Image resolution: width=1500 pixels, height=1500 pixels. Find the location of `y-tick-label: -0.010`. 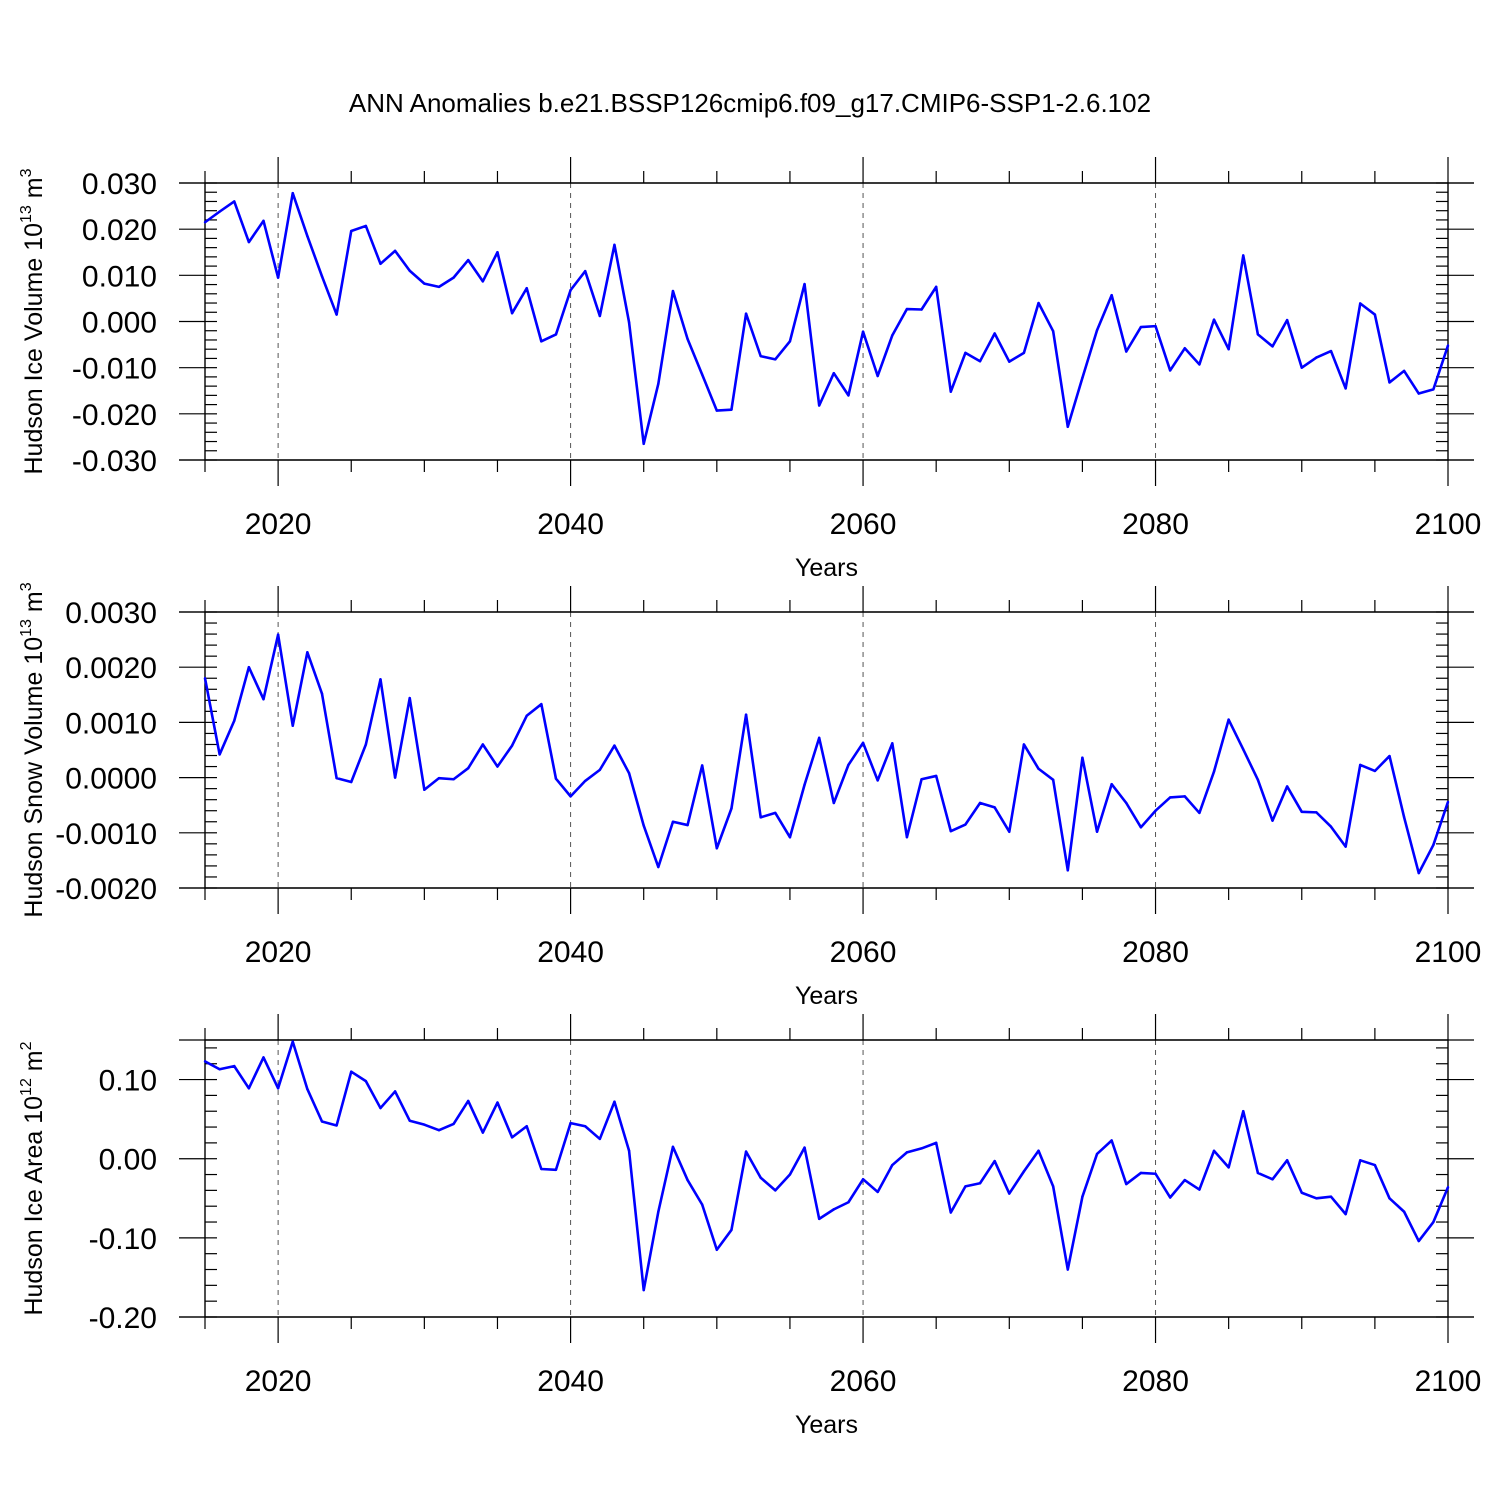

y-tick-label: -0.010 is located at coordinates (114, 369).